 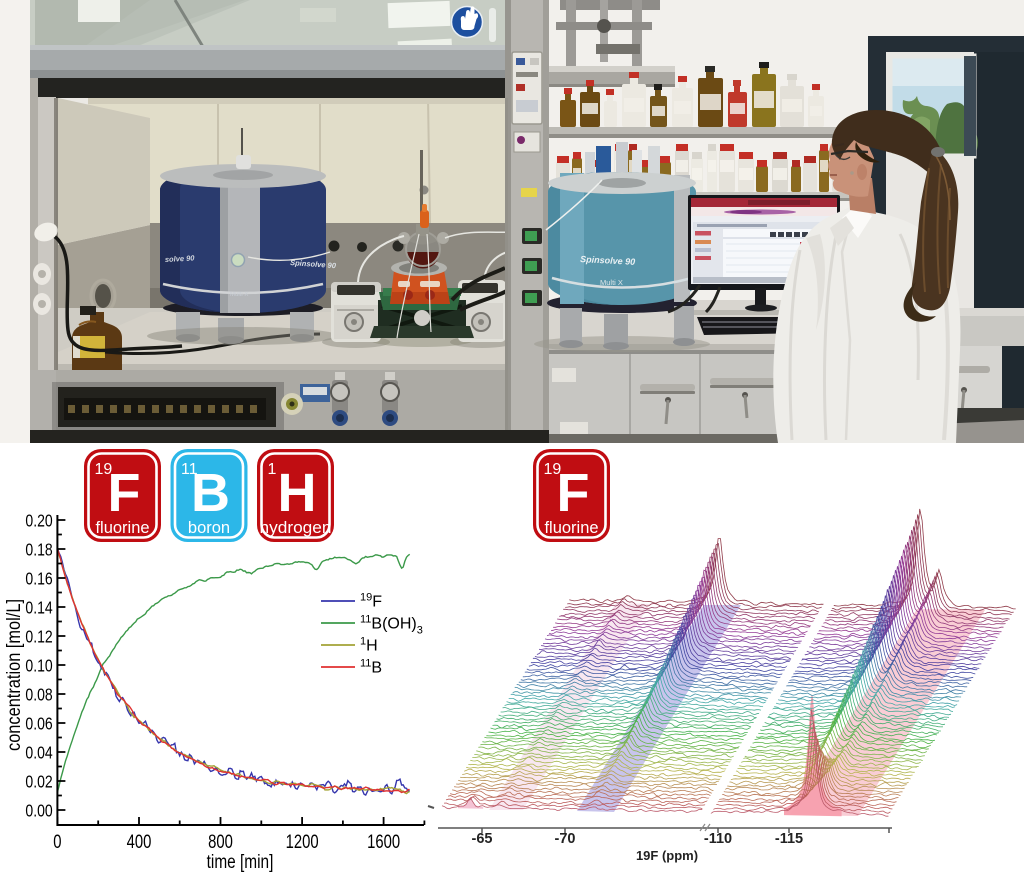 I want to click on svg-text: H, so click(x=297, y=493).